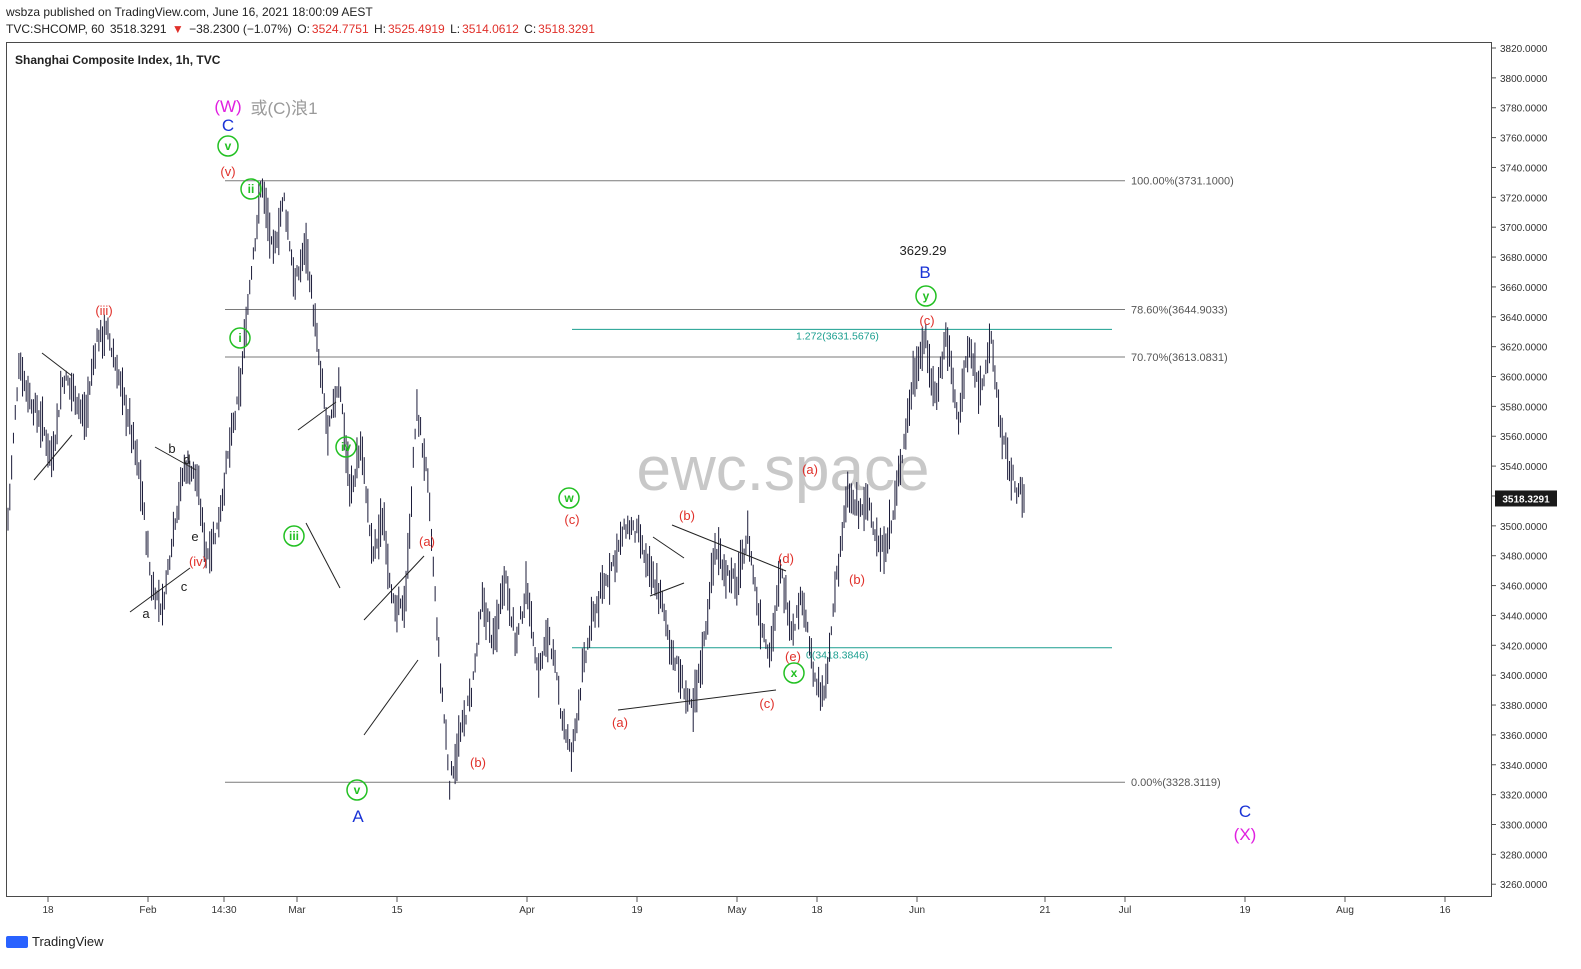  What do you see at coordinates (1045, 910) in the screenshot?
I see `x-tick-label: 21` at bounding box center [1045, 910].